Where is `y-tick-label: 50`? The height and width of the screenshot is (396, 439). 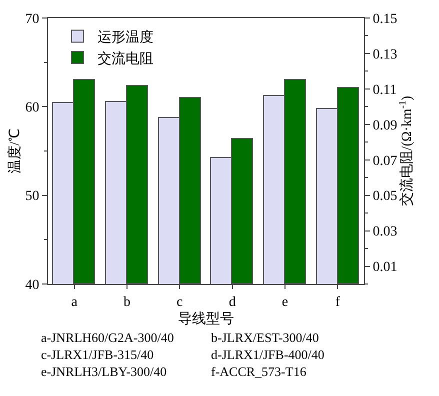
y-tick-label: 50 is located at coordinates (32, 196).